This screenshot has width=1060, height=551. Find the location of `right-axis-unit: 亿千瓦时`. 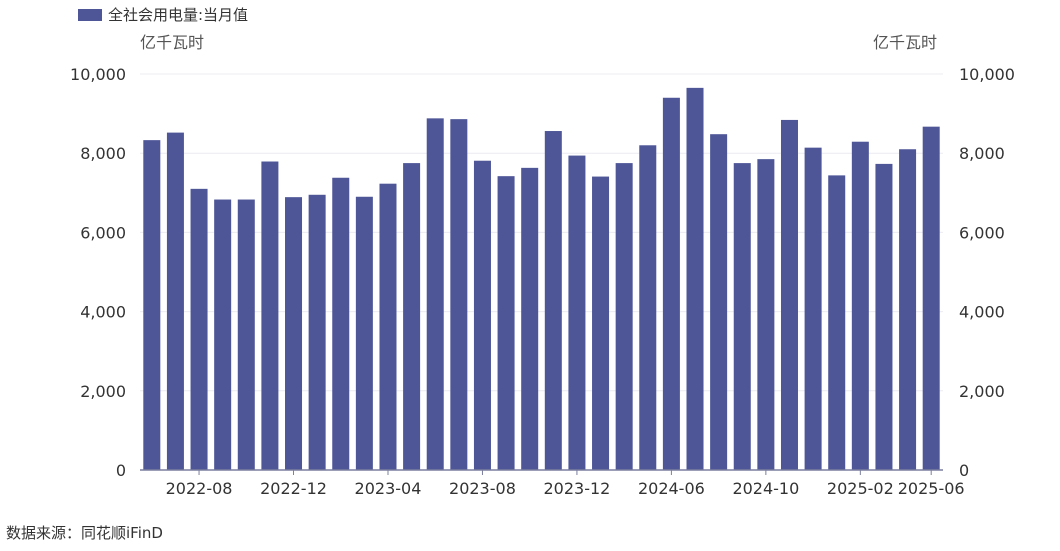

right-axis-unit: 亿千瓦时 is located at coordinates (905, 42).